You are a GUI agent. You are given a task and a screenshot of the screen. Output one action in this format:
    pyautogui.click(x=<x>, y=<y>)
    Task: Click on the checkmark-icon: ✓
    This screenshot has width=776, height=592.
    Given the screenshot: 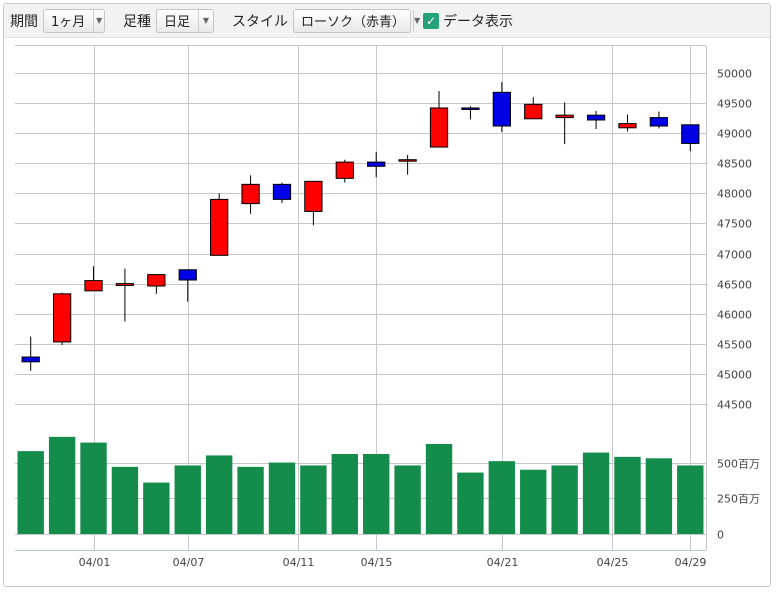 What is the action you would take?
    pyautogui.click(x=431, y=20)
    